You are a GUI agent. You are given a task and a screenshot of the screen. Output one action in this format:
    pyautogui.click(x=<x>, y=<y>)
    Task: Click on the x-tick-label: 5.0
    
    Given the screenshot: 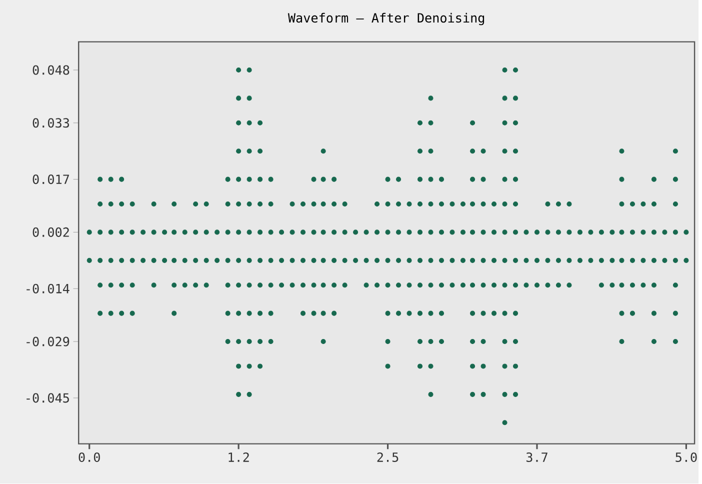 What is the action you would take?
    pyautogui.click(x=686, y=457)
    